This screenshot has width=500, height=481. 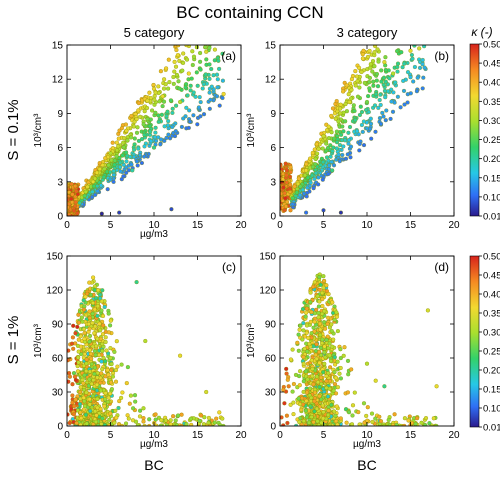 I want to click on colorbar-tick-label: 0.35, so click(x=491, y=314).